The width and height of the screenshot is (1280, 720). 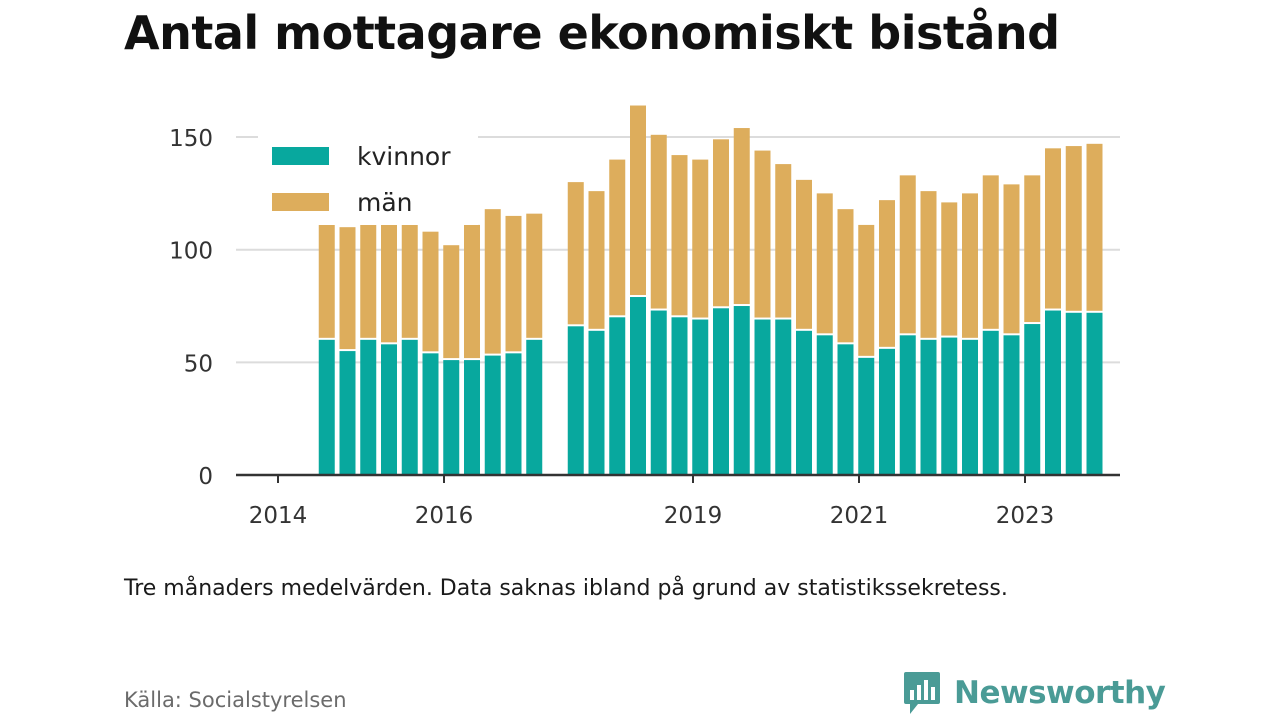 I want to click on y-tick-label: 0, so click(x=205, y=477).